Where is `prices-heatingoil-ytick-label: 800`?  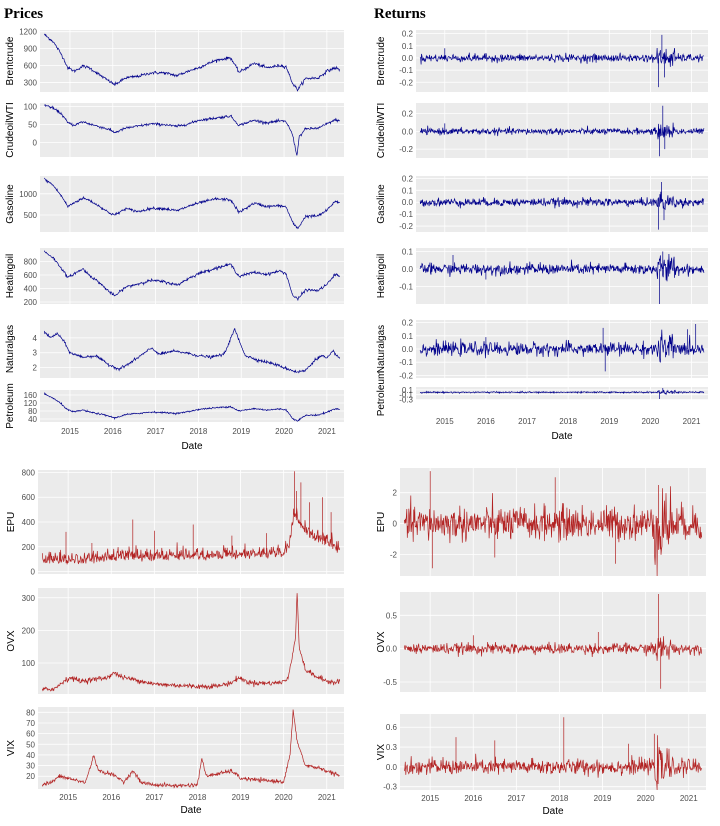
prices-heatingoil-ytick-label: 800 is located at coordinates (31, 261).